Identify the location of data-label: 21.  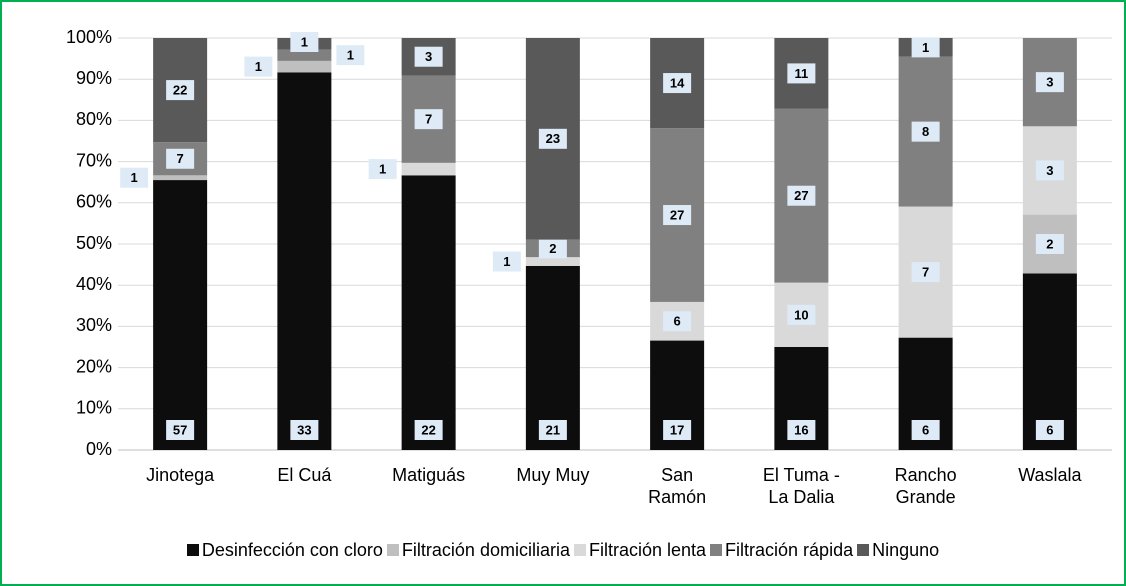
(553, 429).